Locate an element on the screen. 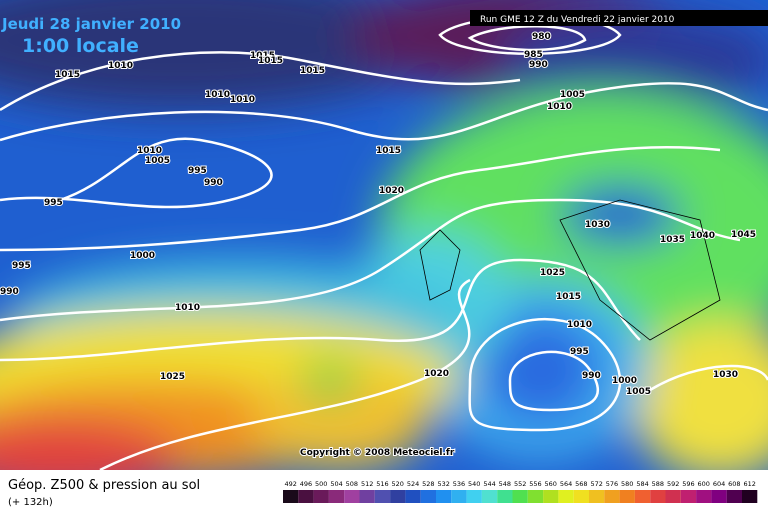 This screenshot has width=768, height=512. scale-label: 612 is located at coordinates (749, 484).